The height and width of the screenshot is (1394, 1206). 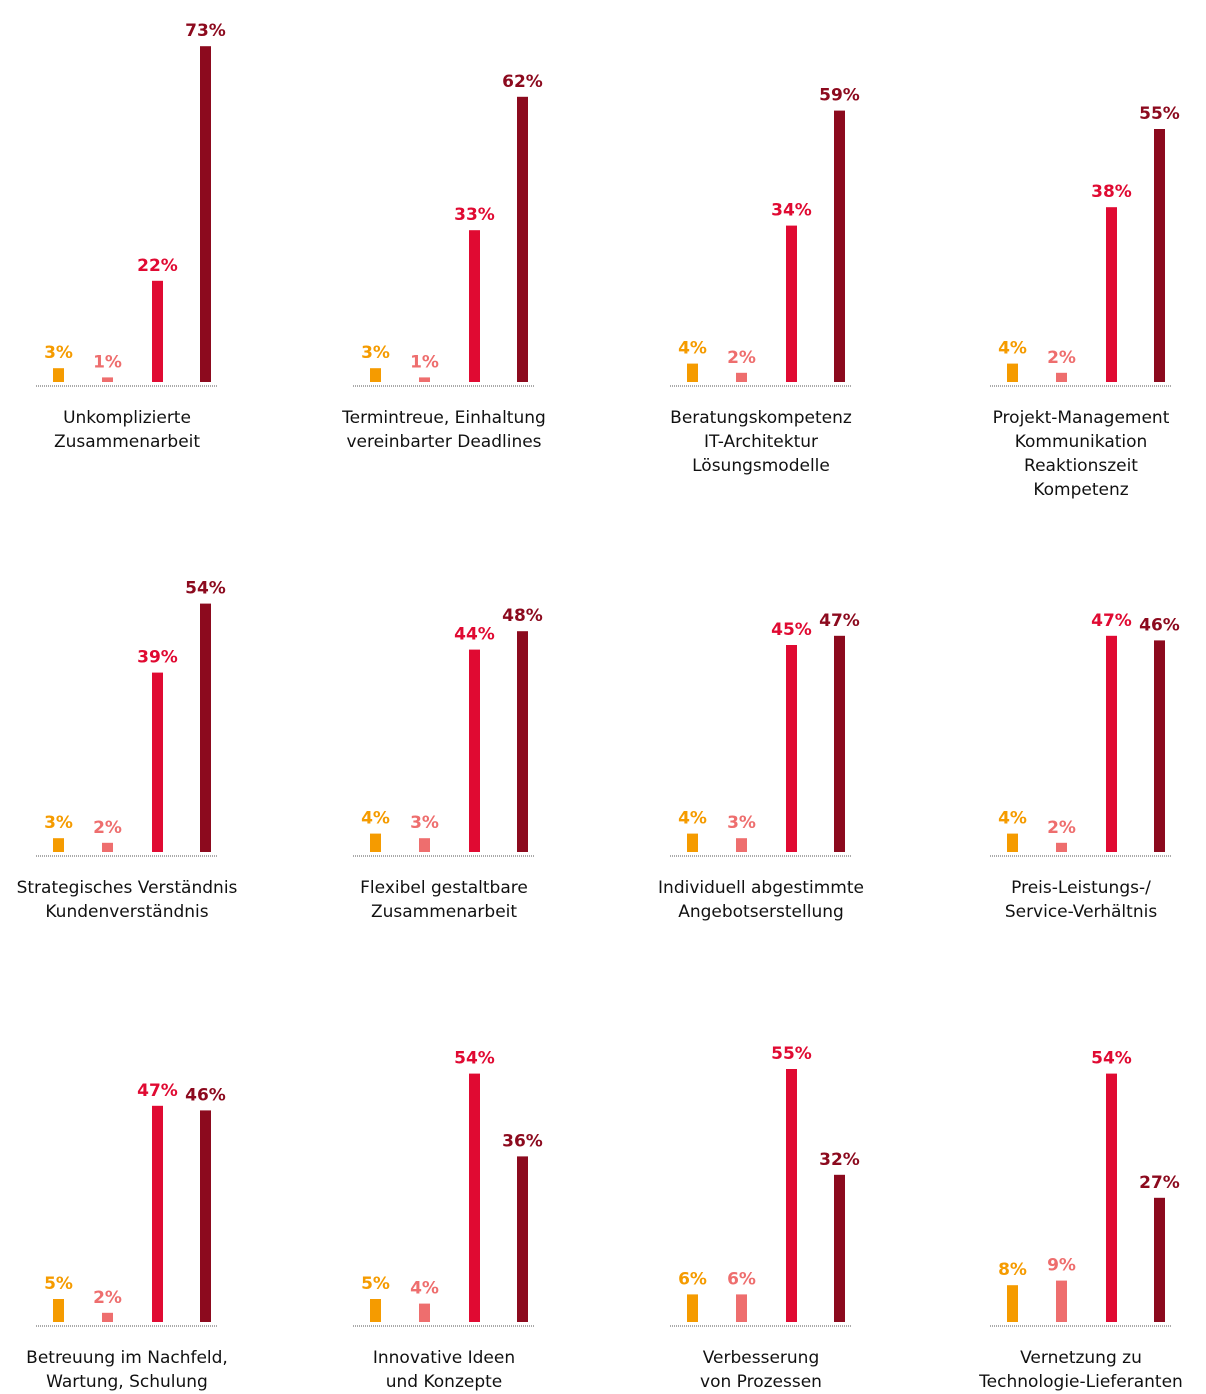 I want to click on data-label: 48%, so click(x=522, y=616).